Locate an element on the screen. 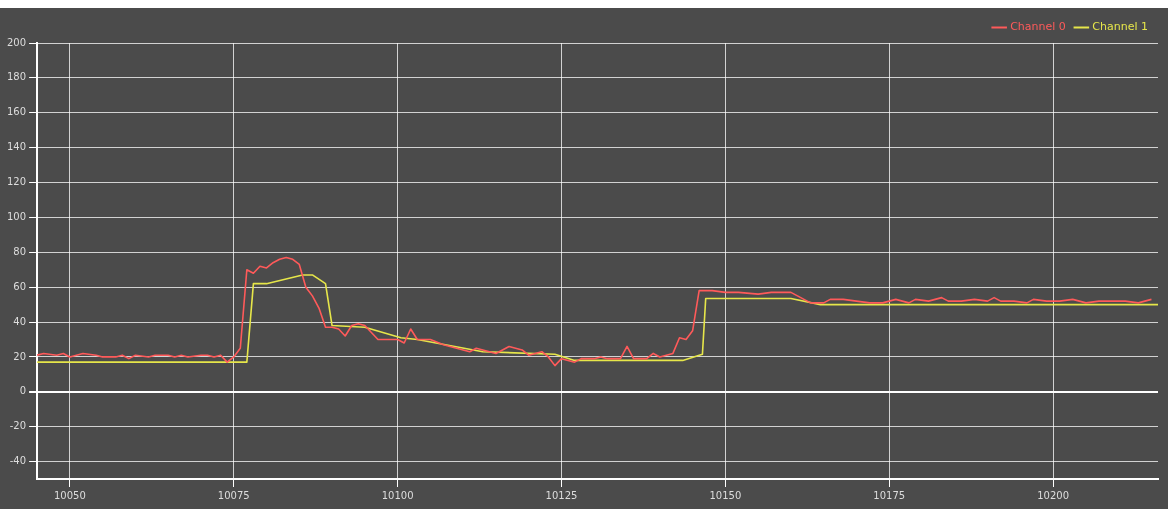 This screenshot has width=1168, height=509. y-tick-label: 180 is located at coordinates (16, 77).